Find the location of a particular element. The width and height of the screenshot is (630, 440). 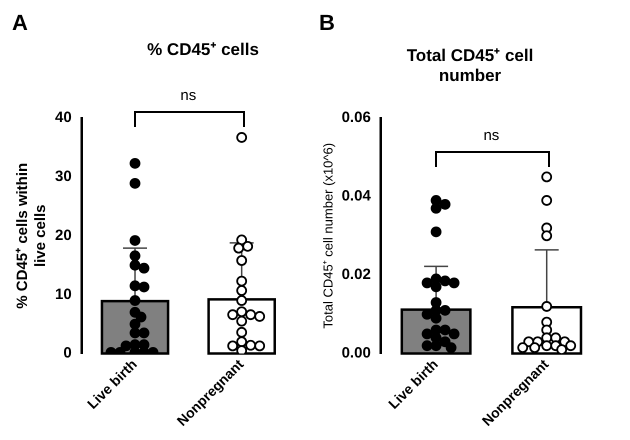

text: A is located at coordinates (20, 23).